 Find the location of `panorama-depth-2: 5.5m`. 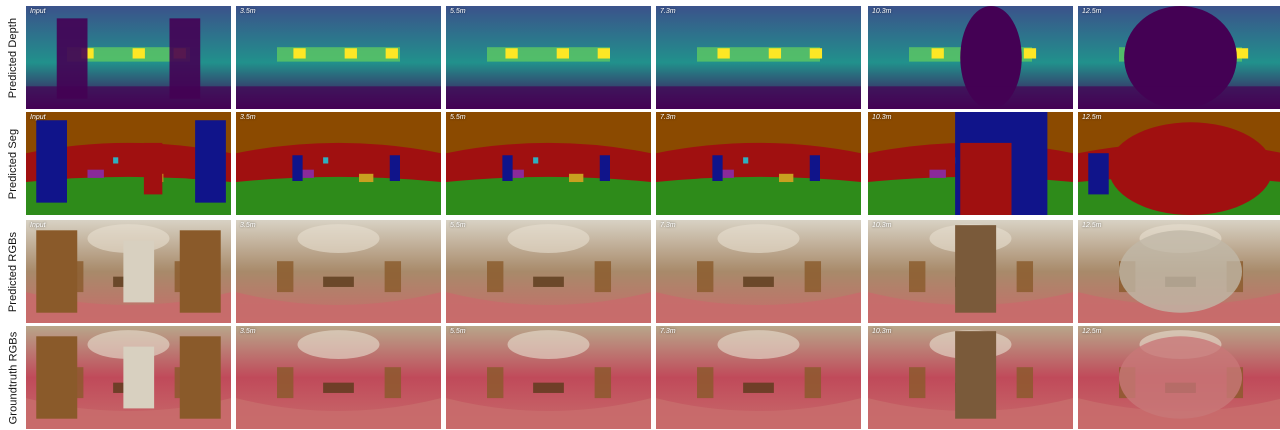

panorama-depth-2: 5.5m is located at coordinates (548, 57).